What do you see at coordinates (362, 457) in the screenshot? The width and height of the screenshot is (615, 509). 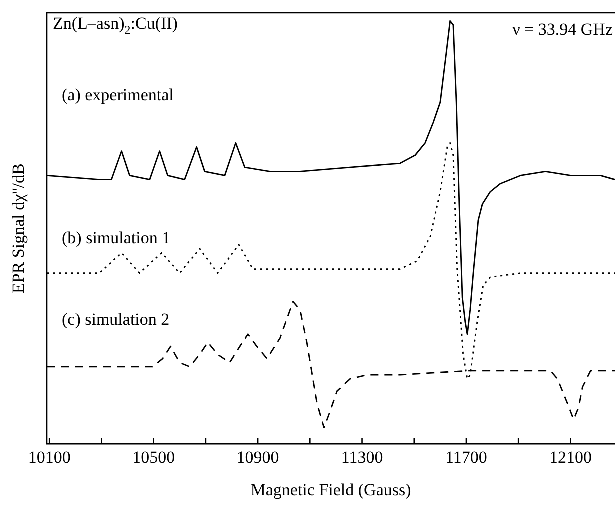 I see `x-tick-label: 11300` at bounding box center [362, 457].